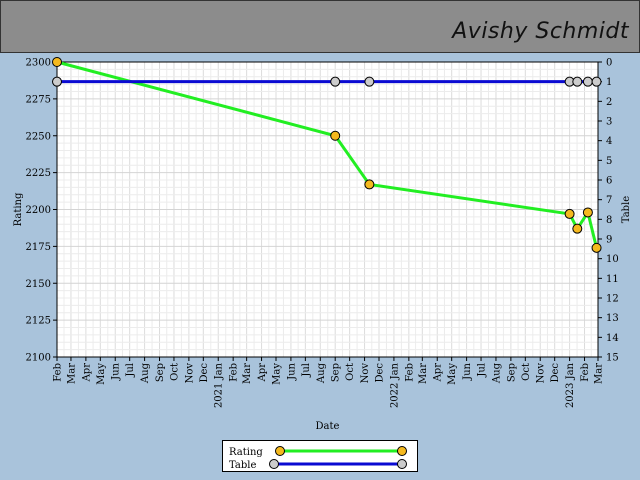 The image size is (640, 480). I want to click on y-tick-label: 2225, so click(38, 173).